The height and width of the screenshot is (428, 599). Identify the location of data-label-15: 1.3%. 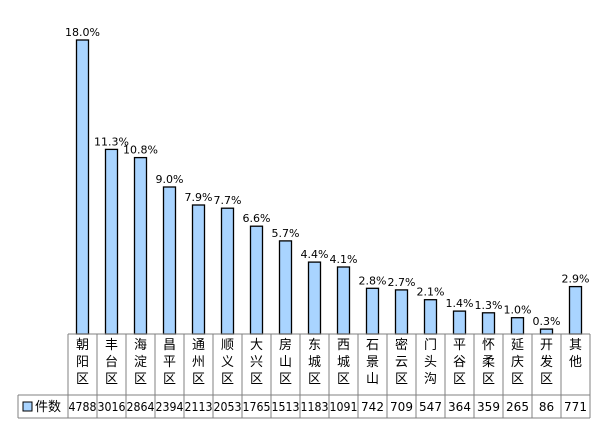
(489, 305).